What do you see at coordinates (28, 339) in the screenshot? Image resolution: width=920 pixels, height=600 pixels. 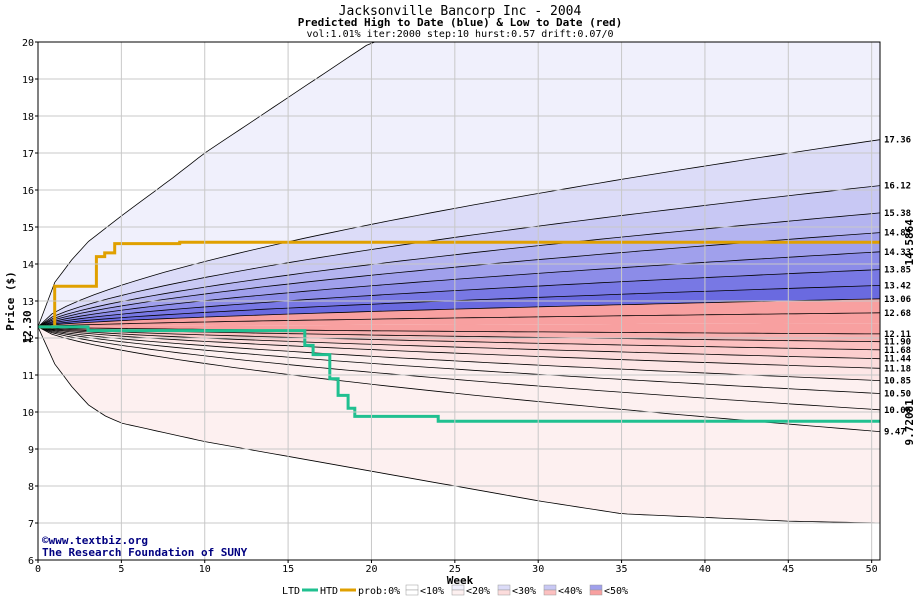 I see `y-tick-label: 12` at bounding box center [28, 339].